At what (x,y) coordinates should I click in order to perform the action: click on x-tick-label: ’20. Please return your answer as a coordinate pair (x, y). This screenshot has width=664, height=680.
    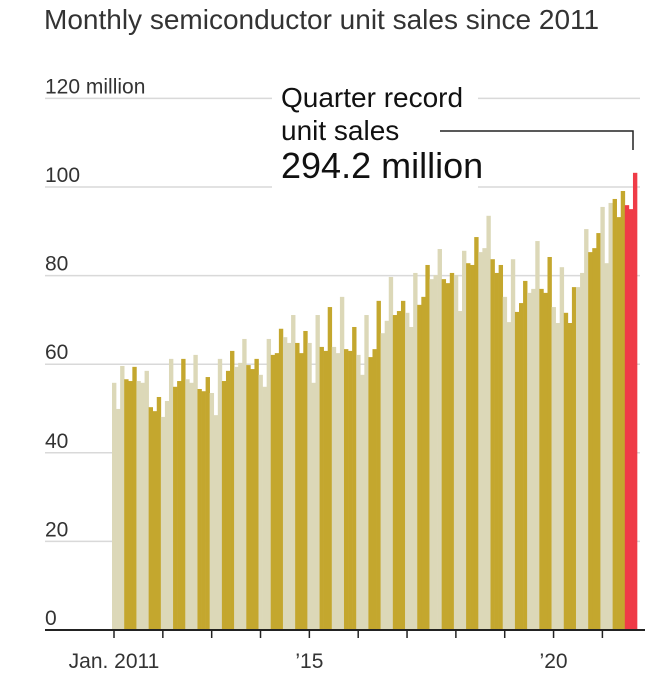
    Looking at the image, I should click on (554, 661).